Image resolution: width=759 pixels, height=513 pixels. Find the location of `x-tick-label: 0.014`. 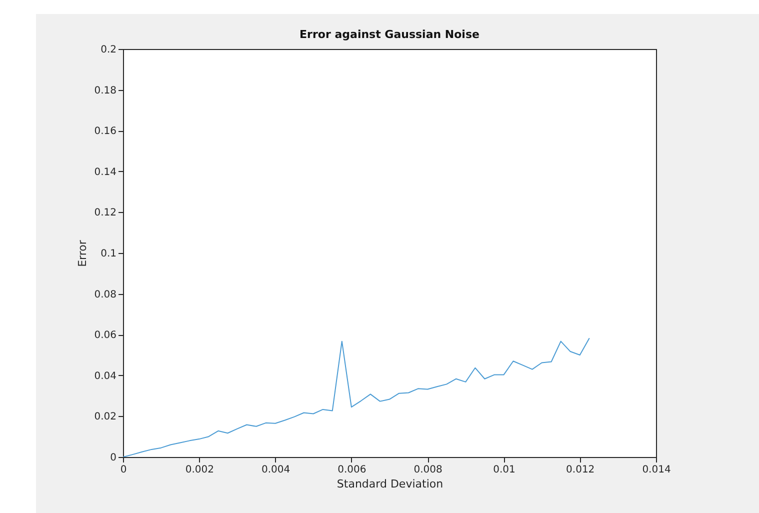

x-tick-label: 0.014 is located at coordinates (656, 470).